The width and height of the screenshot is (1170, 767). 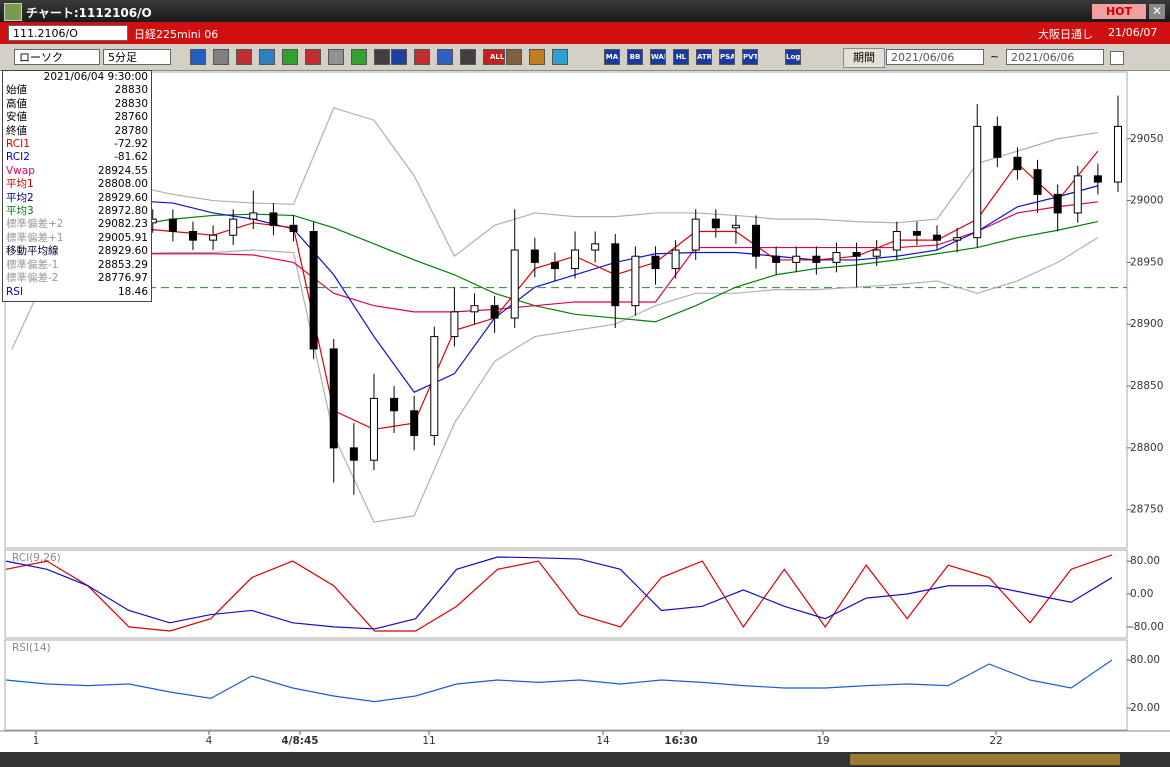 I want to click on tool-icon: ALL, so click(x=497, y=57).